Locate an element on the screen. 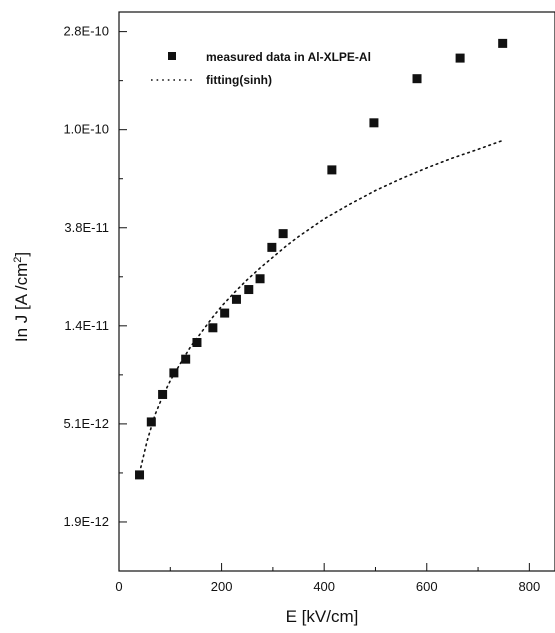 Image resolution: width=555 pixels, height=633 pixels. y-tick-label: 5.1E-12 is located at coordinates (86, 423).